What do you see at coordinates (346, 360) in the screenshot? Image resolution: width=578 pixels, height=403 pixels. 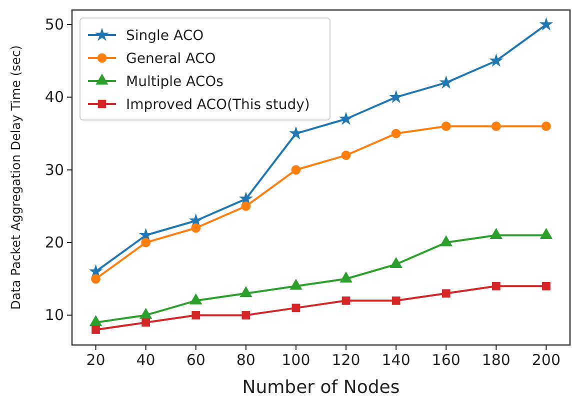 I see `x-tick-label: 120` at bounding box center [346, 360].